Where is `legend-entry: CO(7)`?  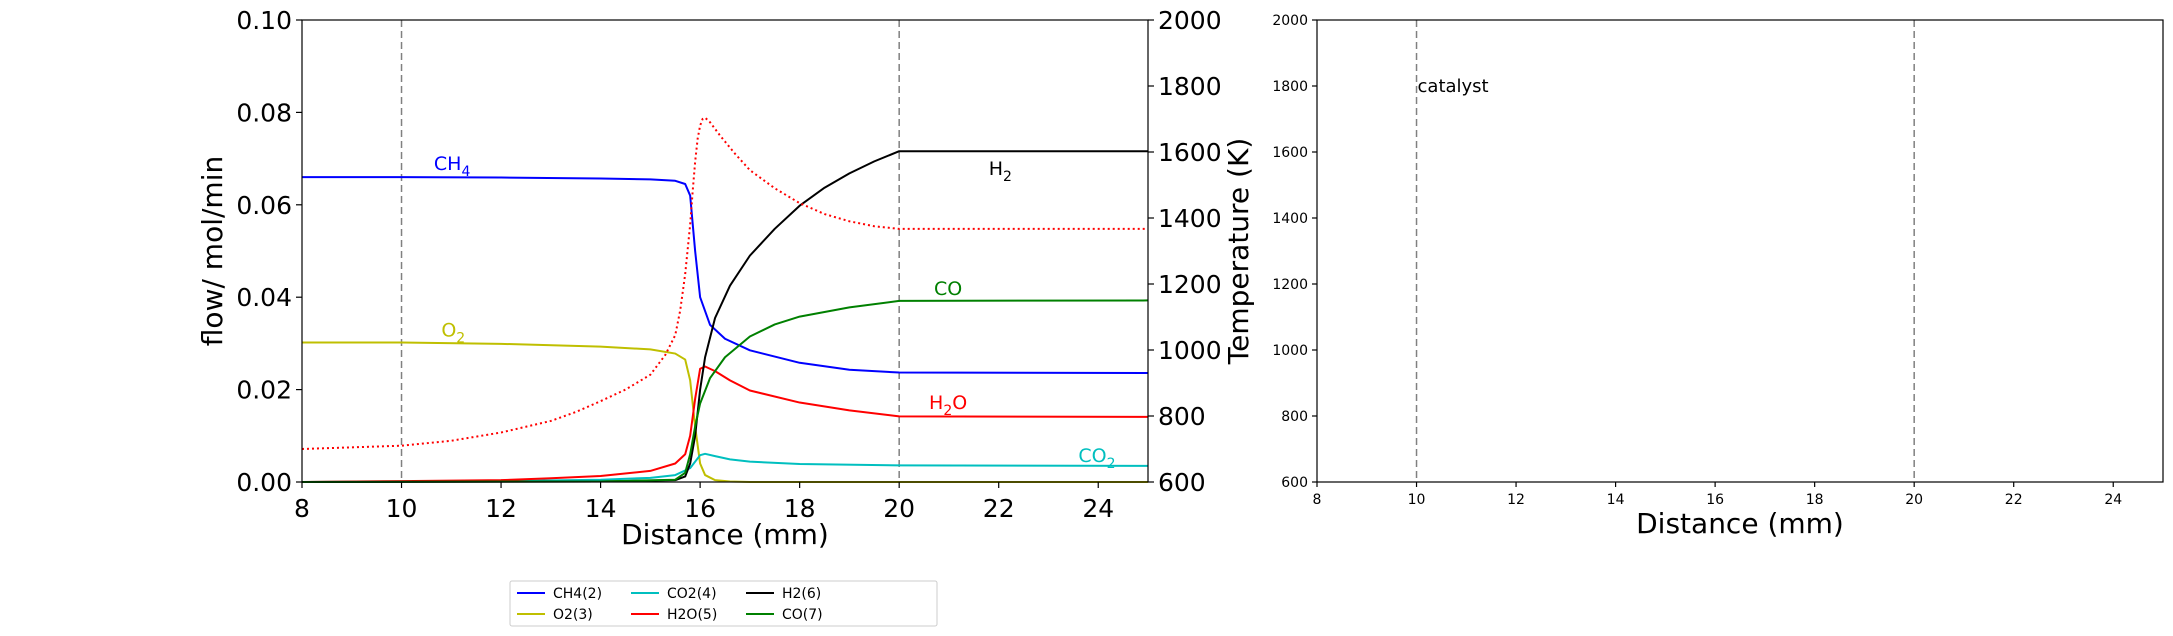 legend-entry: CO(7) is located at coordinates (784, 615).